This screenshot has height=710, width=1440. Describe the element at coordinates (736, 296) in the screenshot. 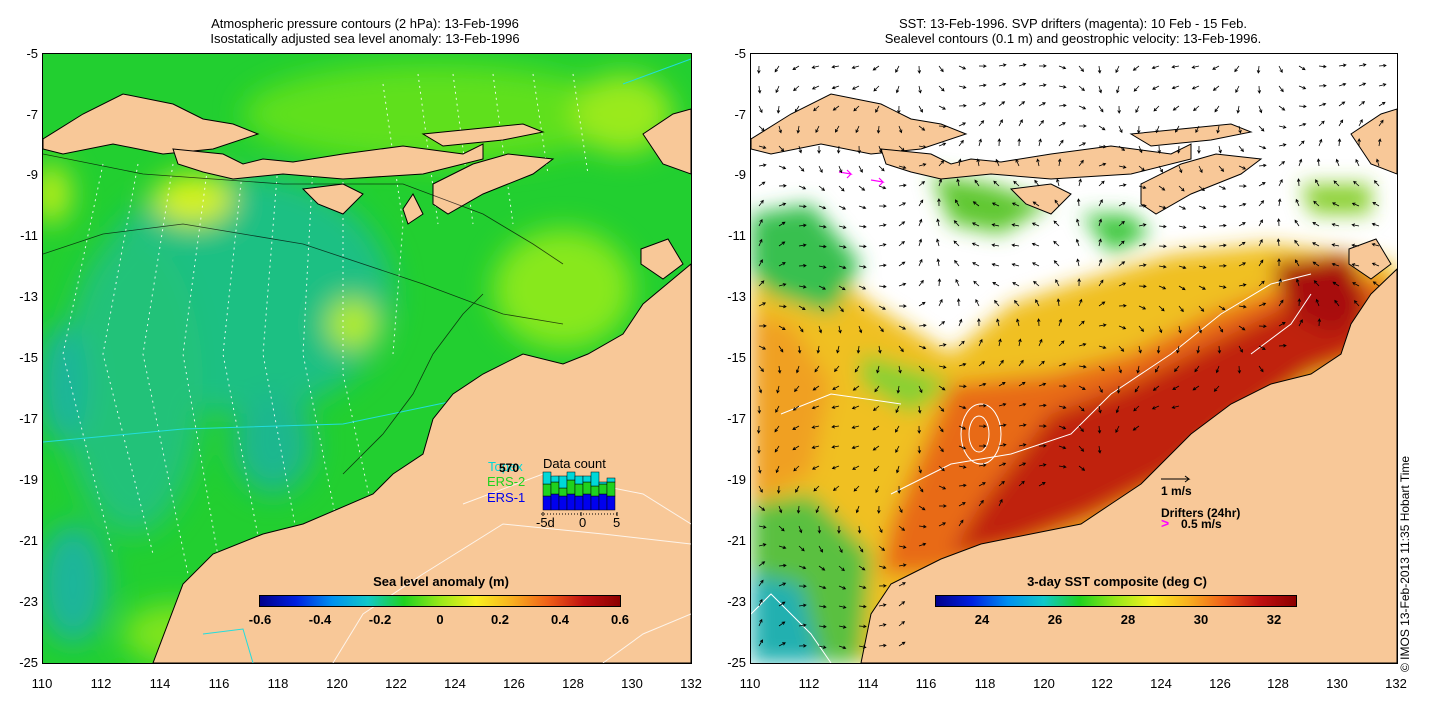

I see `right-ytick: -13` at that location.